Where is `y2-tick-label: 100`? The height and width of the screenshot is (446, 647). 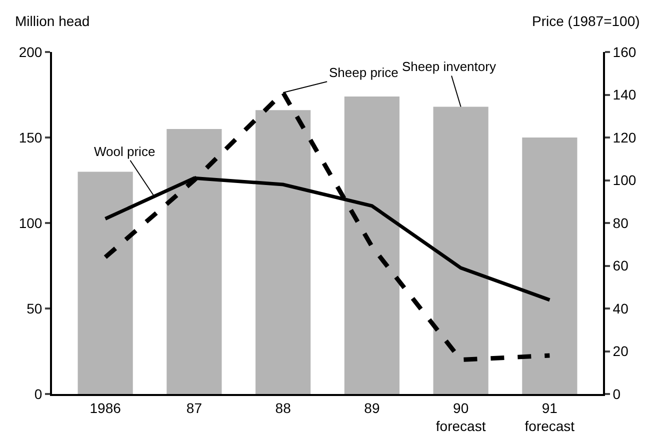 y2-tick-label: 100 is located at coordinates (624, 180).